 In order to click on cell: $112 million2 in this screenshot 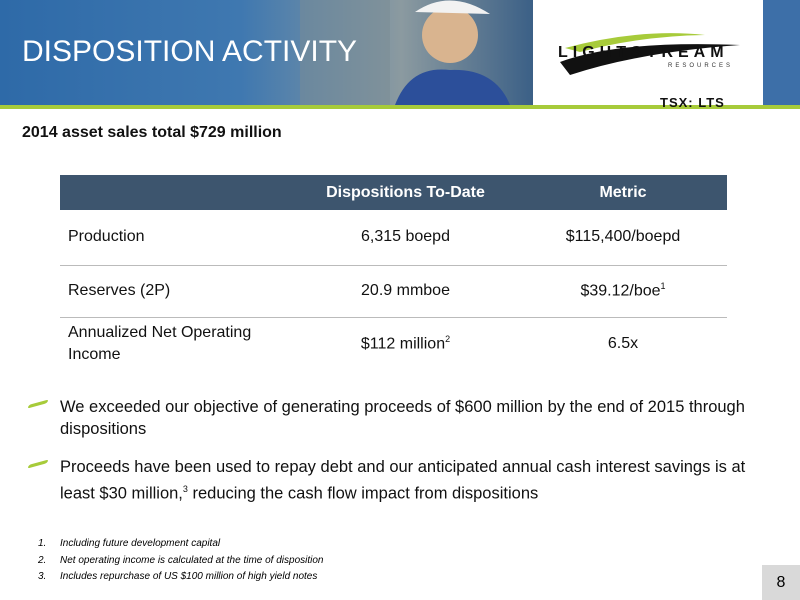, I will do `click(405, 343)`.